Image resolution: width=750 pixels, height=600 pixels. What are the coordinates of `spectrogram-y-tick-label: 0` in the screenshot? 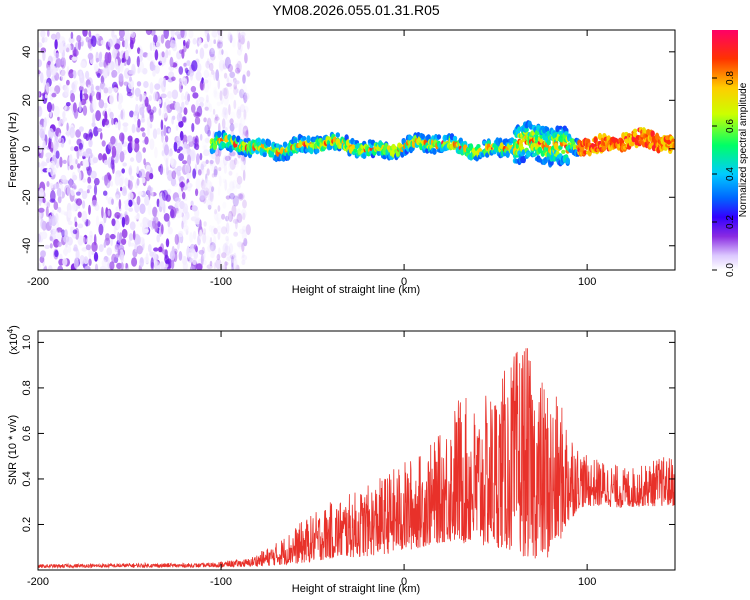 It's located at (27, 149).